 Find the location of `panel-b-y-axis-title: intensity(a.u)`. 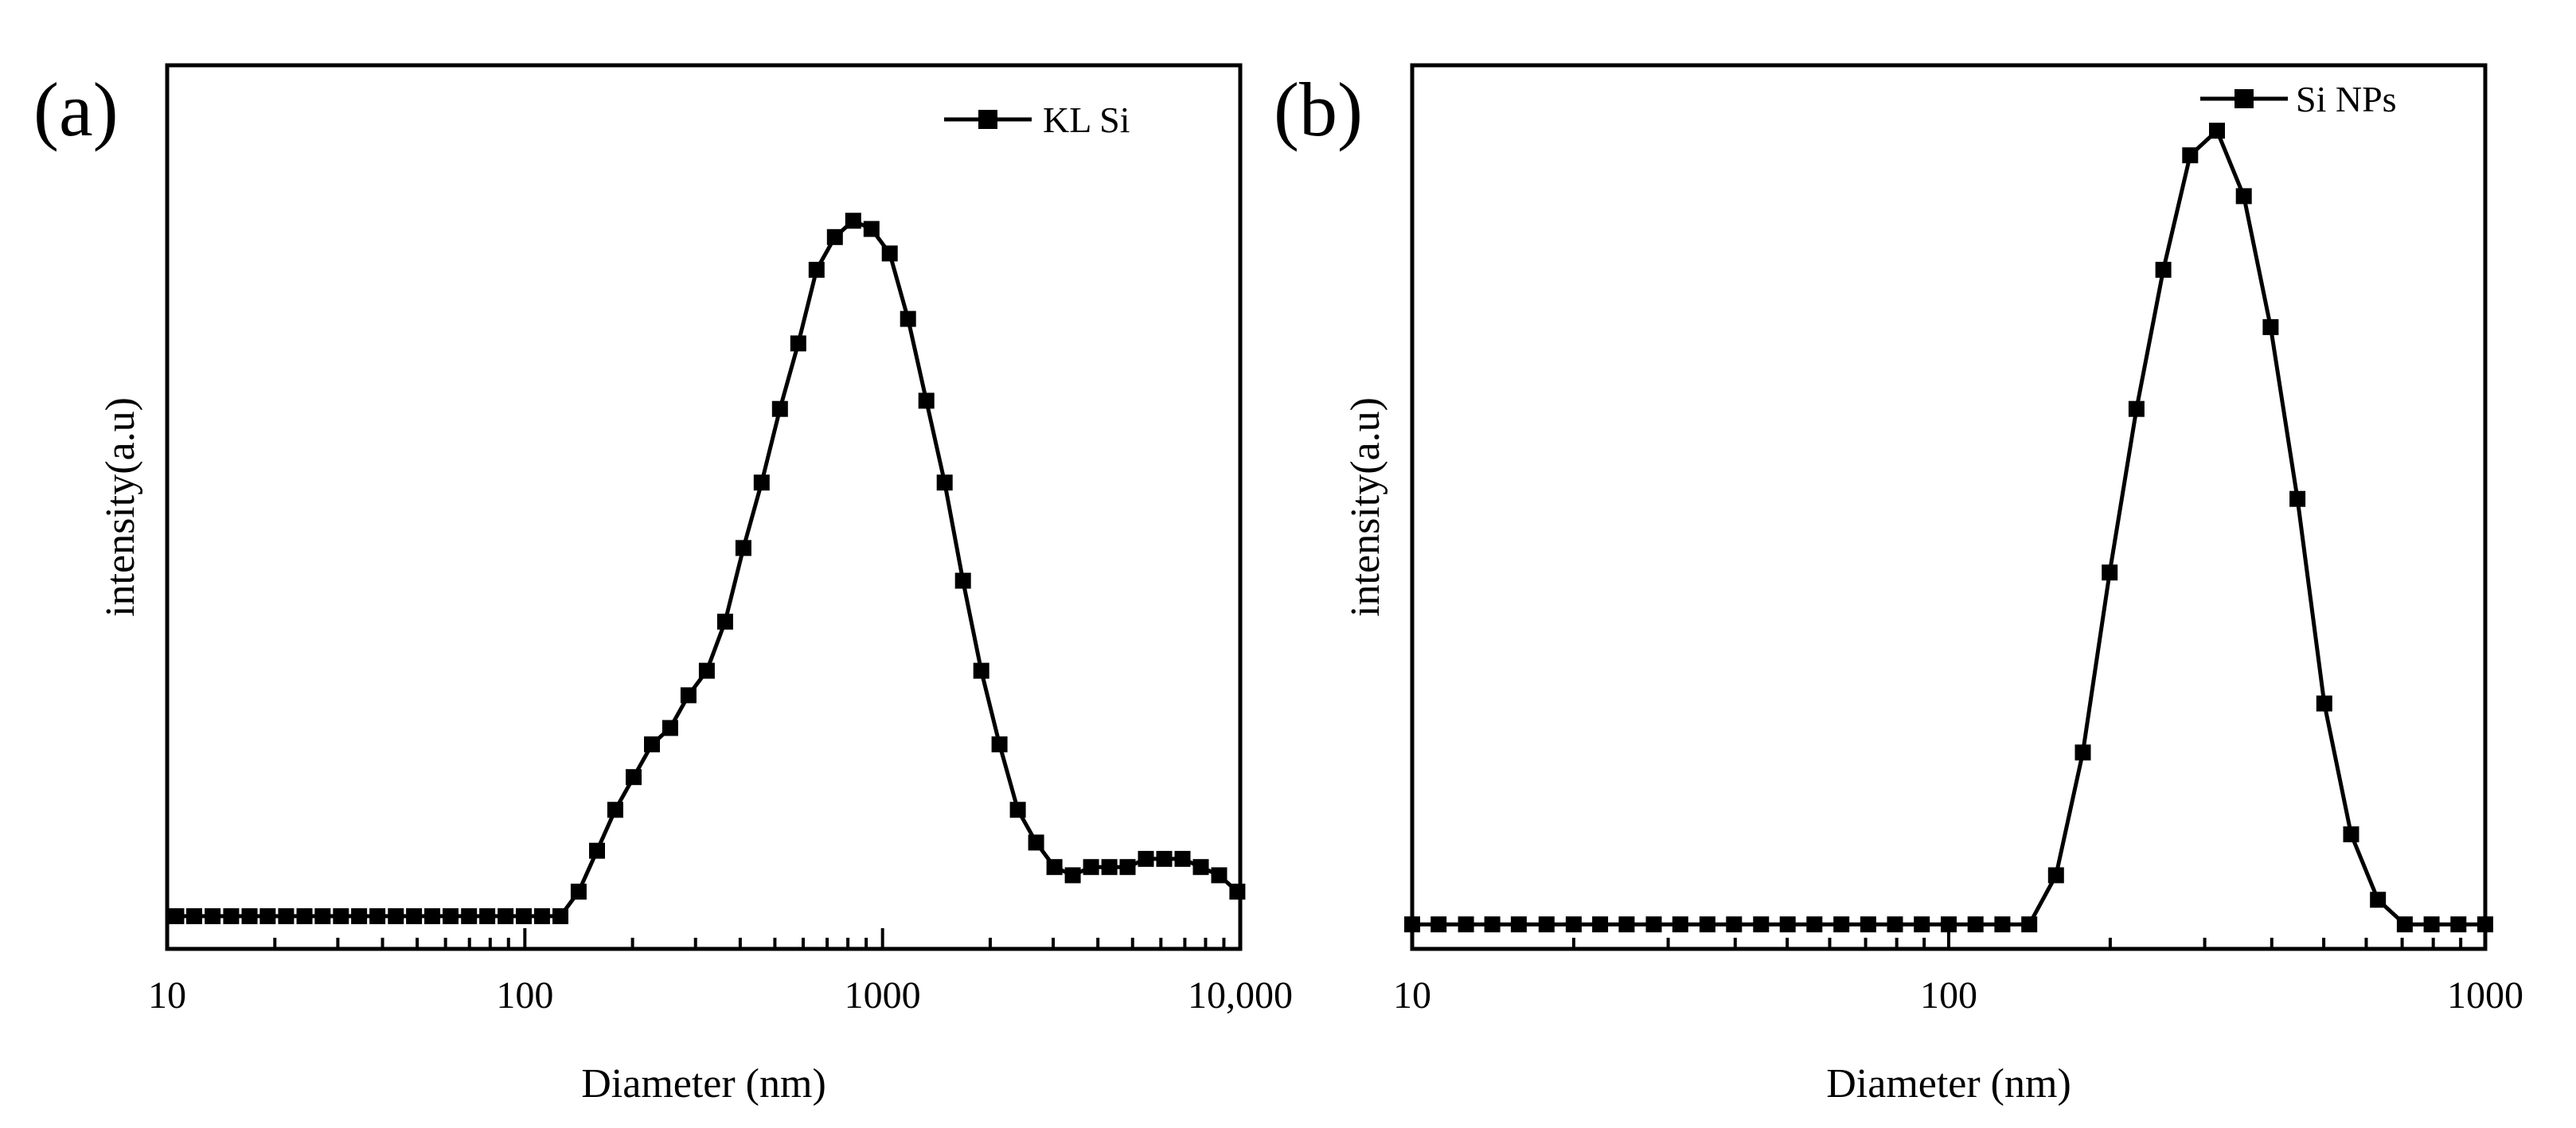

panel-b-y-axis-title: intensity(a.u) is located at coordinates (1365, 507).